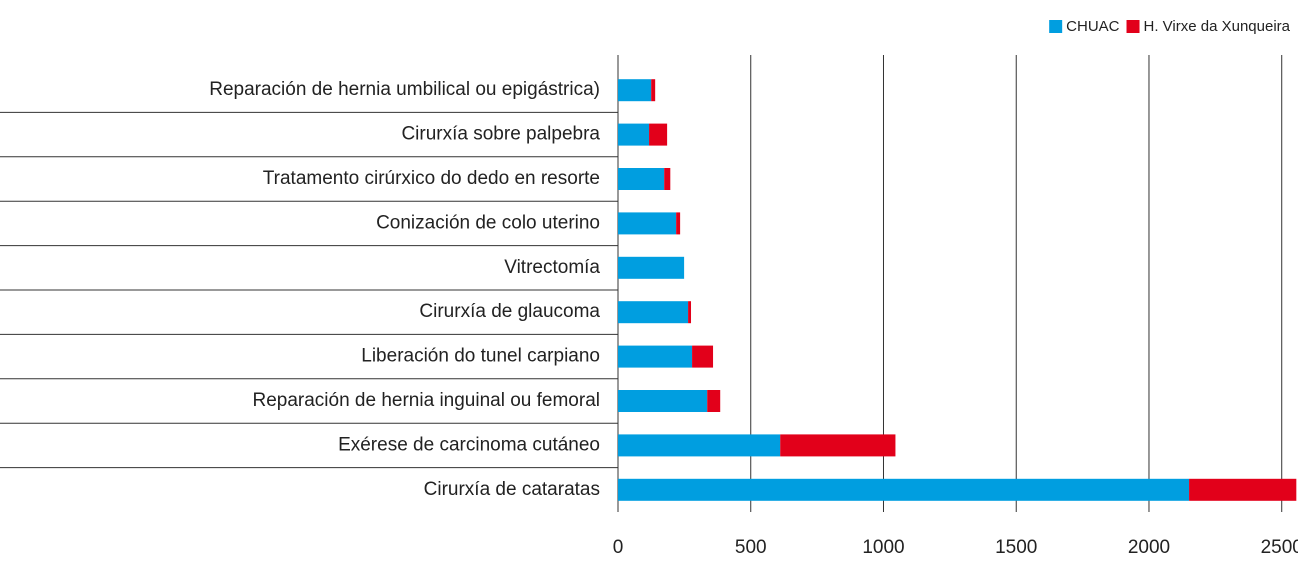  I want to click on y-tick-label: Exérese de carcinoma cutáneo, so click(469, 444).